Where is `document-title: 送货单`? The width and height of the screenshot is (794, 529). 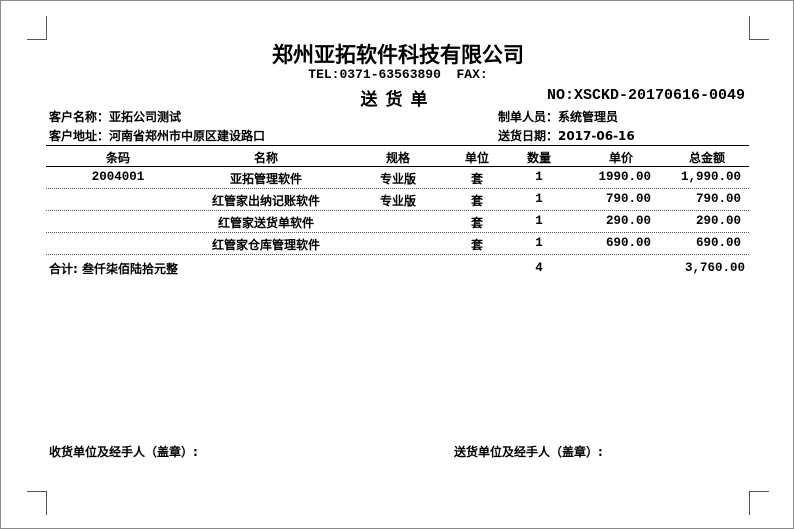 document-title: 送货单 is located at coordinates (398, 100).